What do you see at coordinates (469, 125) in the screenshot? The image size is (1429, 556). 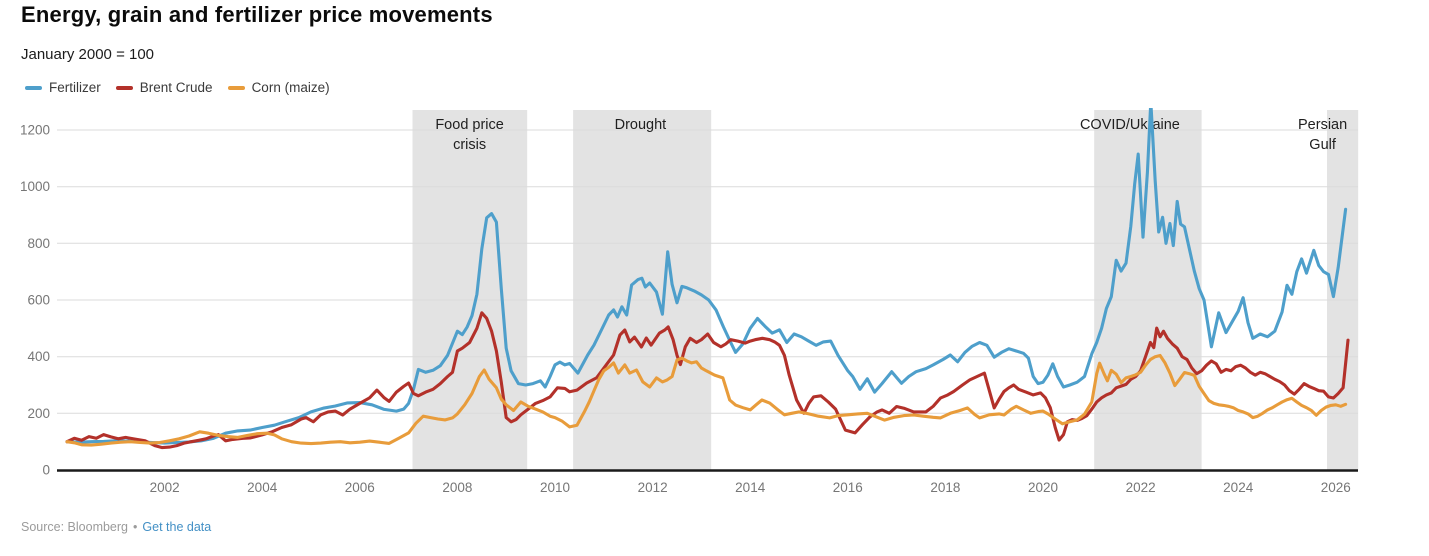 I see `annotation-food-price-crisis-line-1: Food price` at bounding box center [469, 125].